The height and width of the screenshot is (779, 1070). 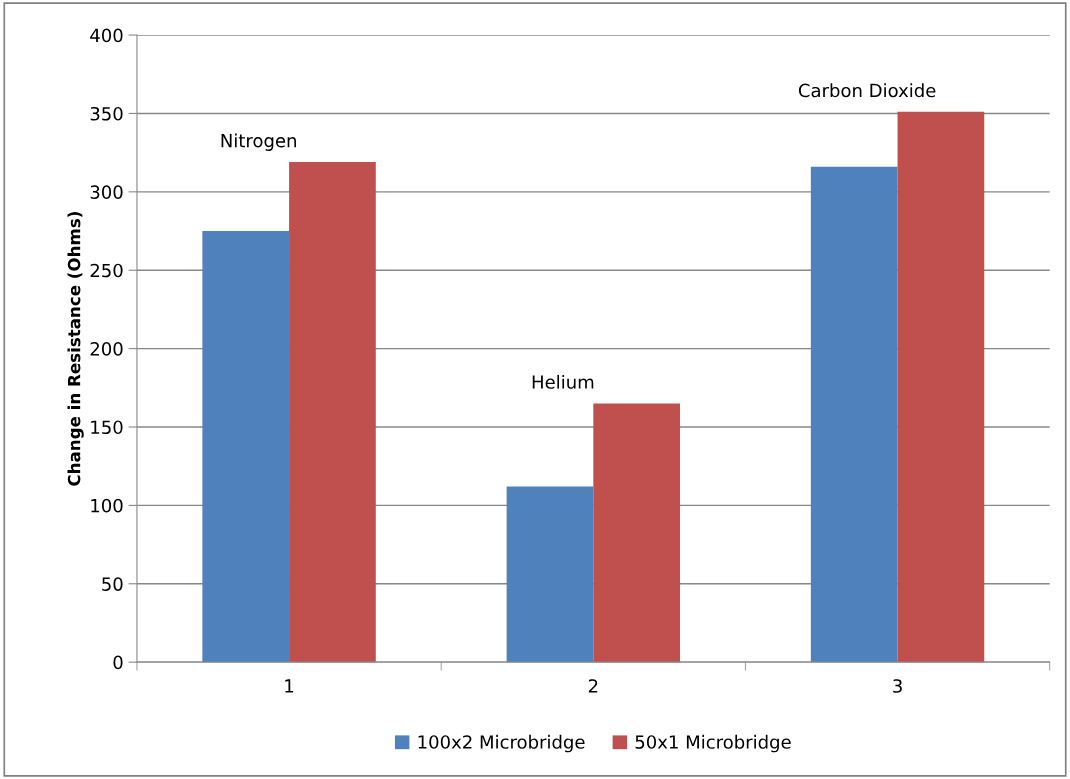 What do you see at coordinates (106, 113) in the screenshot?
I see `y-tick-label: 350` at bounding box center [106, 113].